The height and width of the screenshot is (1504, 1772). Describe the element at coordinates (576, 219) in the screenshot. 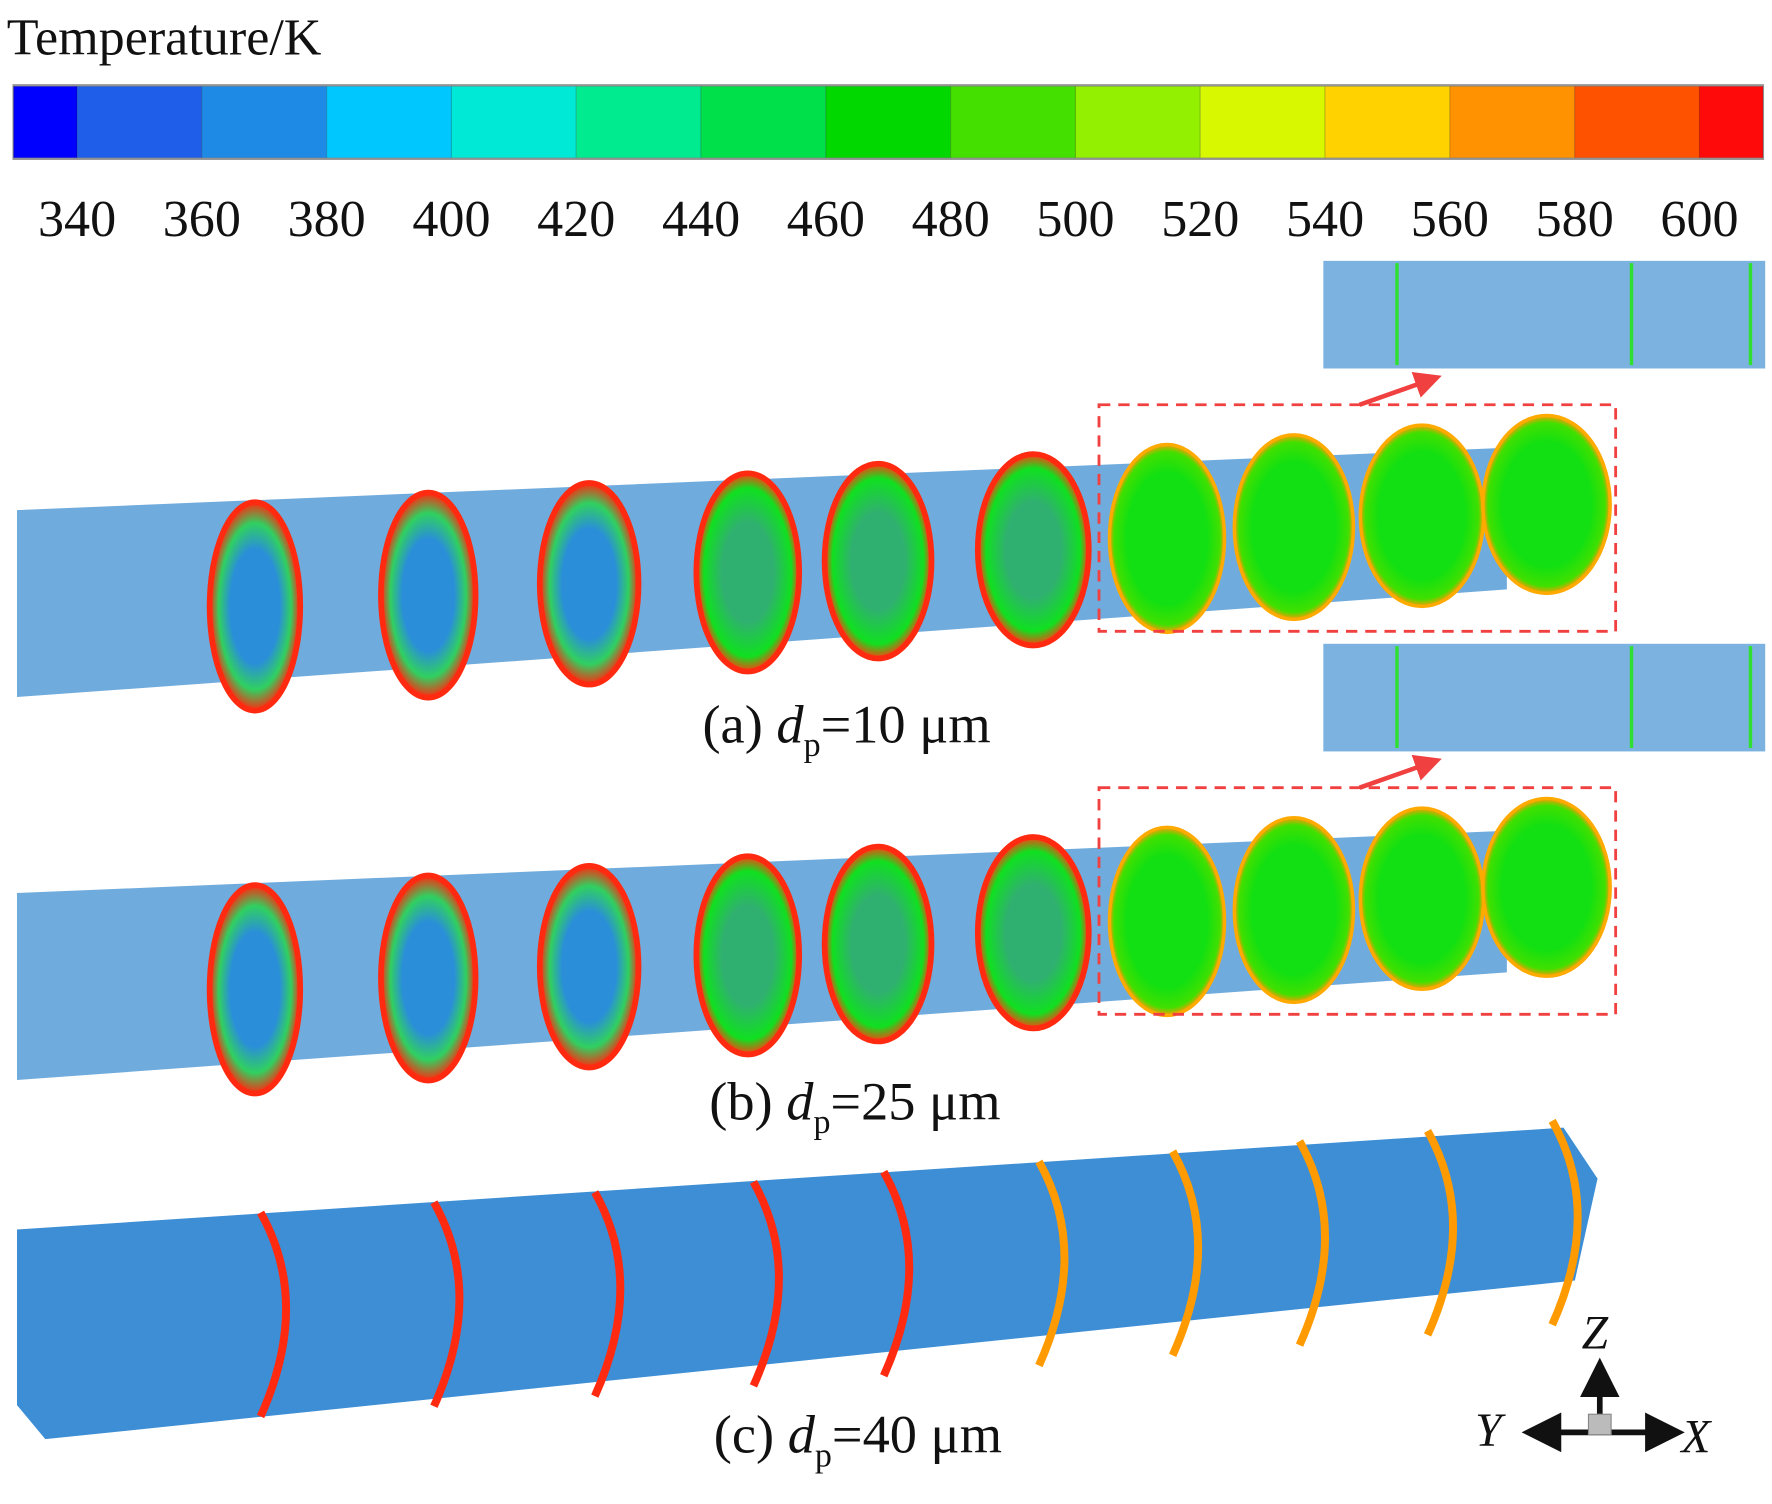

I see `colorbar-tick-label: 420` at that location.